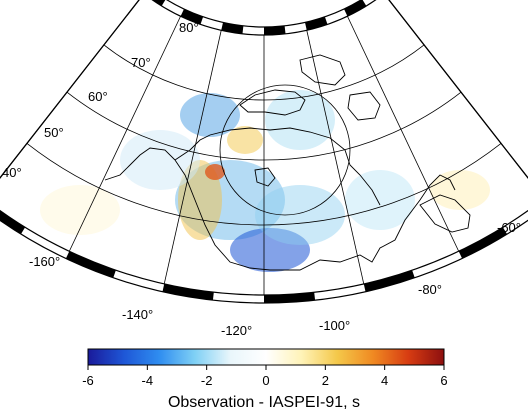 The image size is (528, 414). Describe the element at coordinates (430, 289) in the screenshot. I see `lon-label-minus80: -80°` at that location.